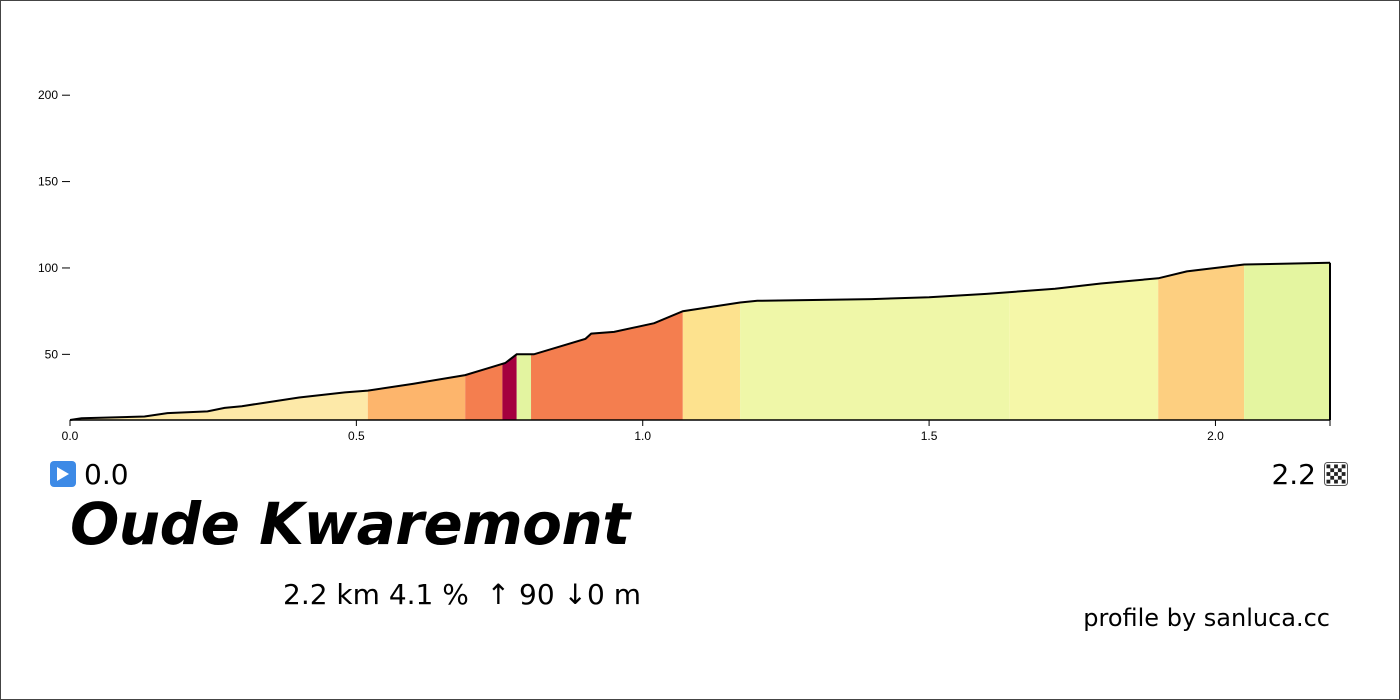  What do you see at coordinates (106, 474) in the screenshot?
I see `start-km-label: 0.0` at bounding box center [106, 474].